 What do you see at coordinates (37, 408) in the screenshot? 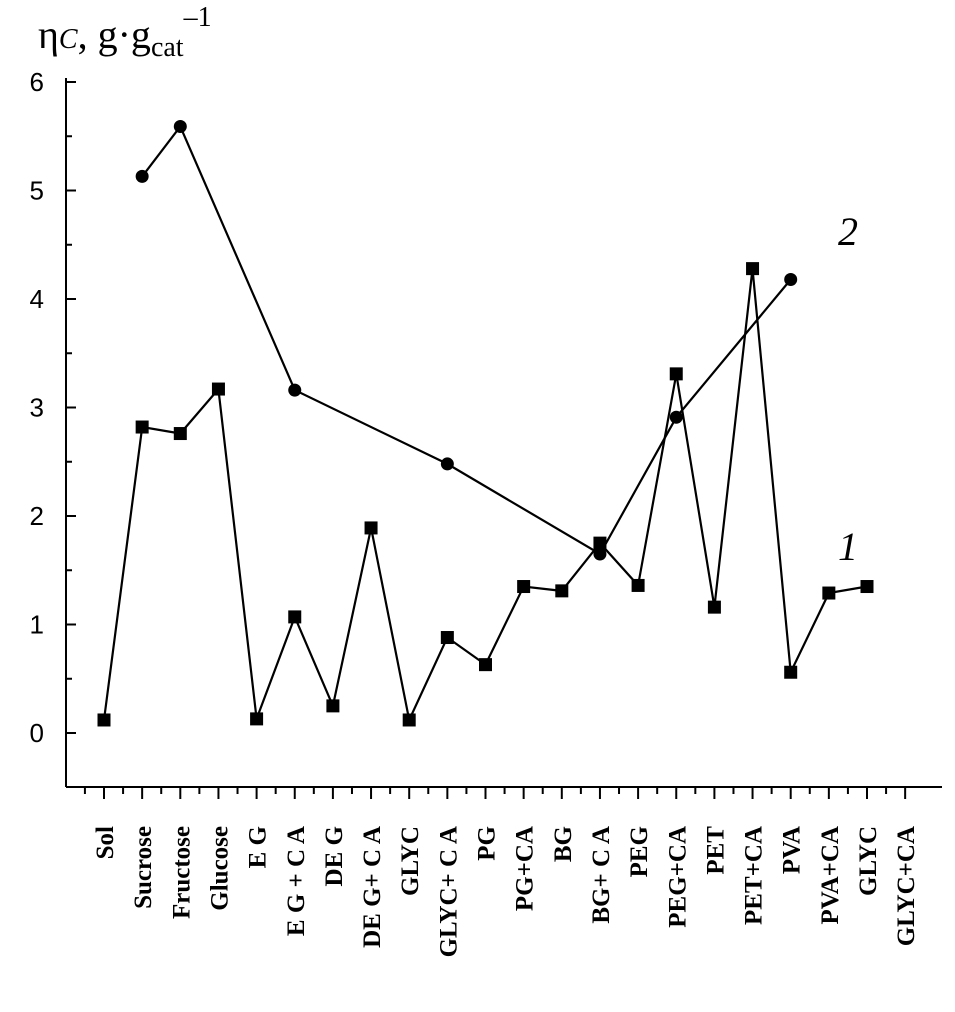
I see `y-tick-label: 3` at bounding box center [37, 408].